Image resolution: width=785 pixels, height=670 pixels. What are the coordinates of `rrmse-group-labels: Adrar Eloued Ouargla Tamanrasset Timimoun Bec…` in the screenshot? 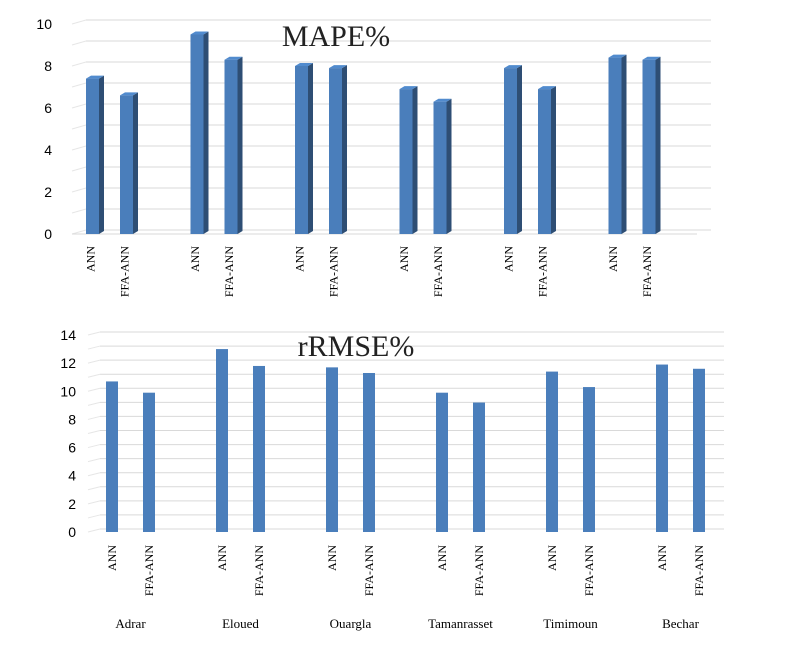 It's located at (407, 623).